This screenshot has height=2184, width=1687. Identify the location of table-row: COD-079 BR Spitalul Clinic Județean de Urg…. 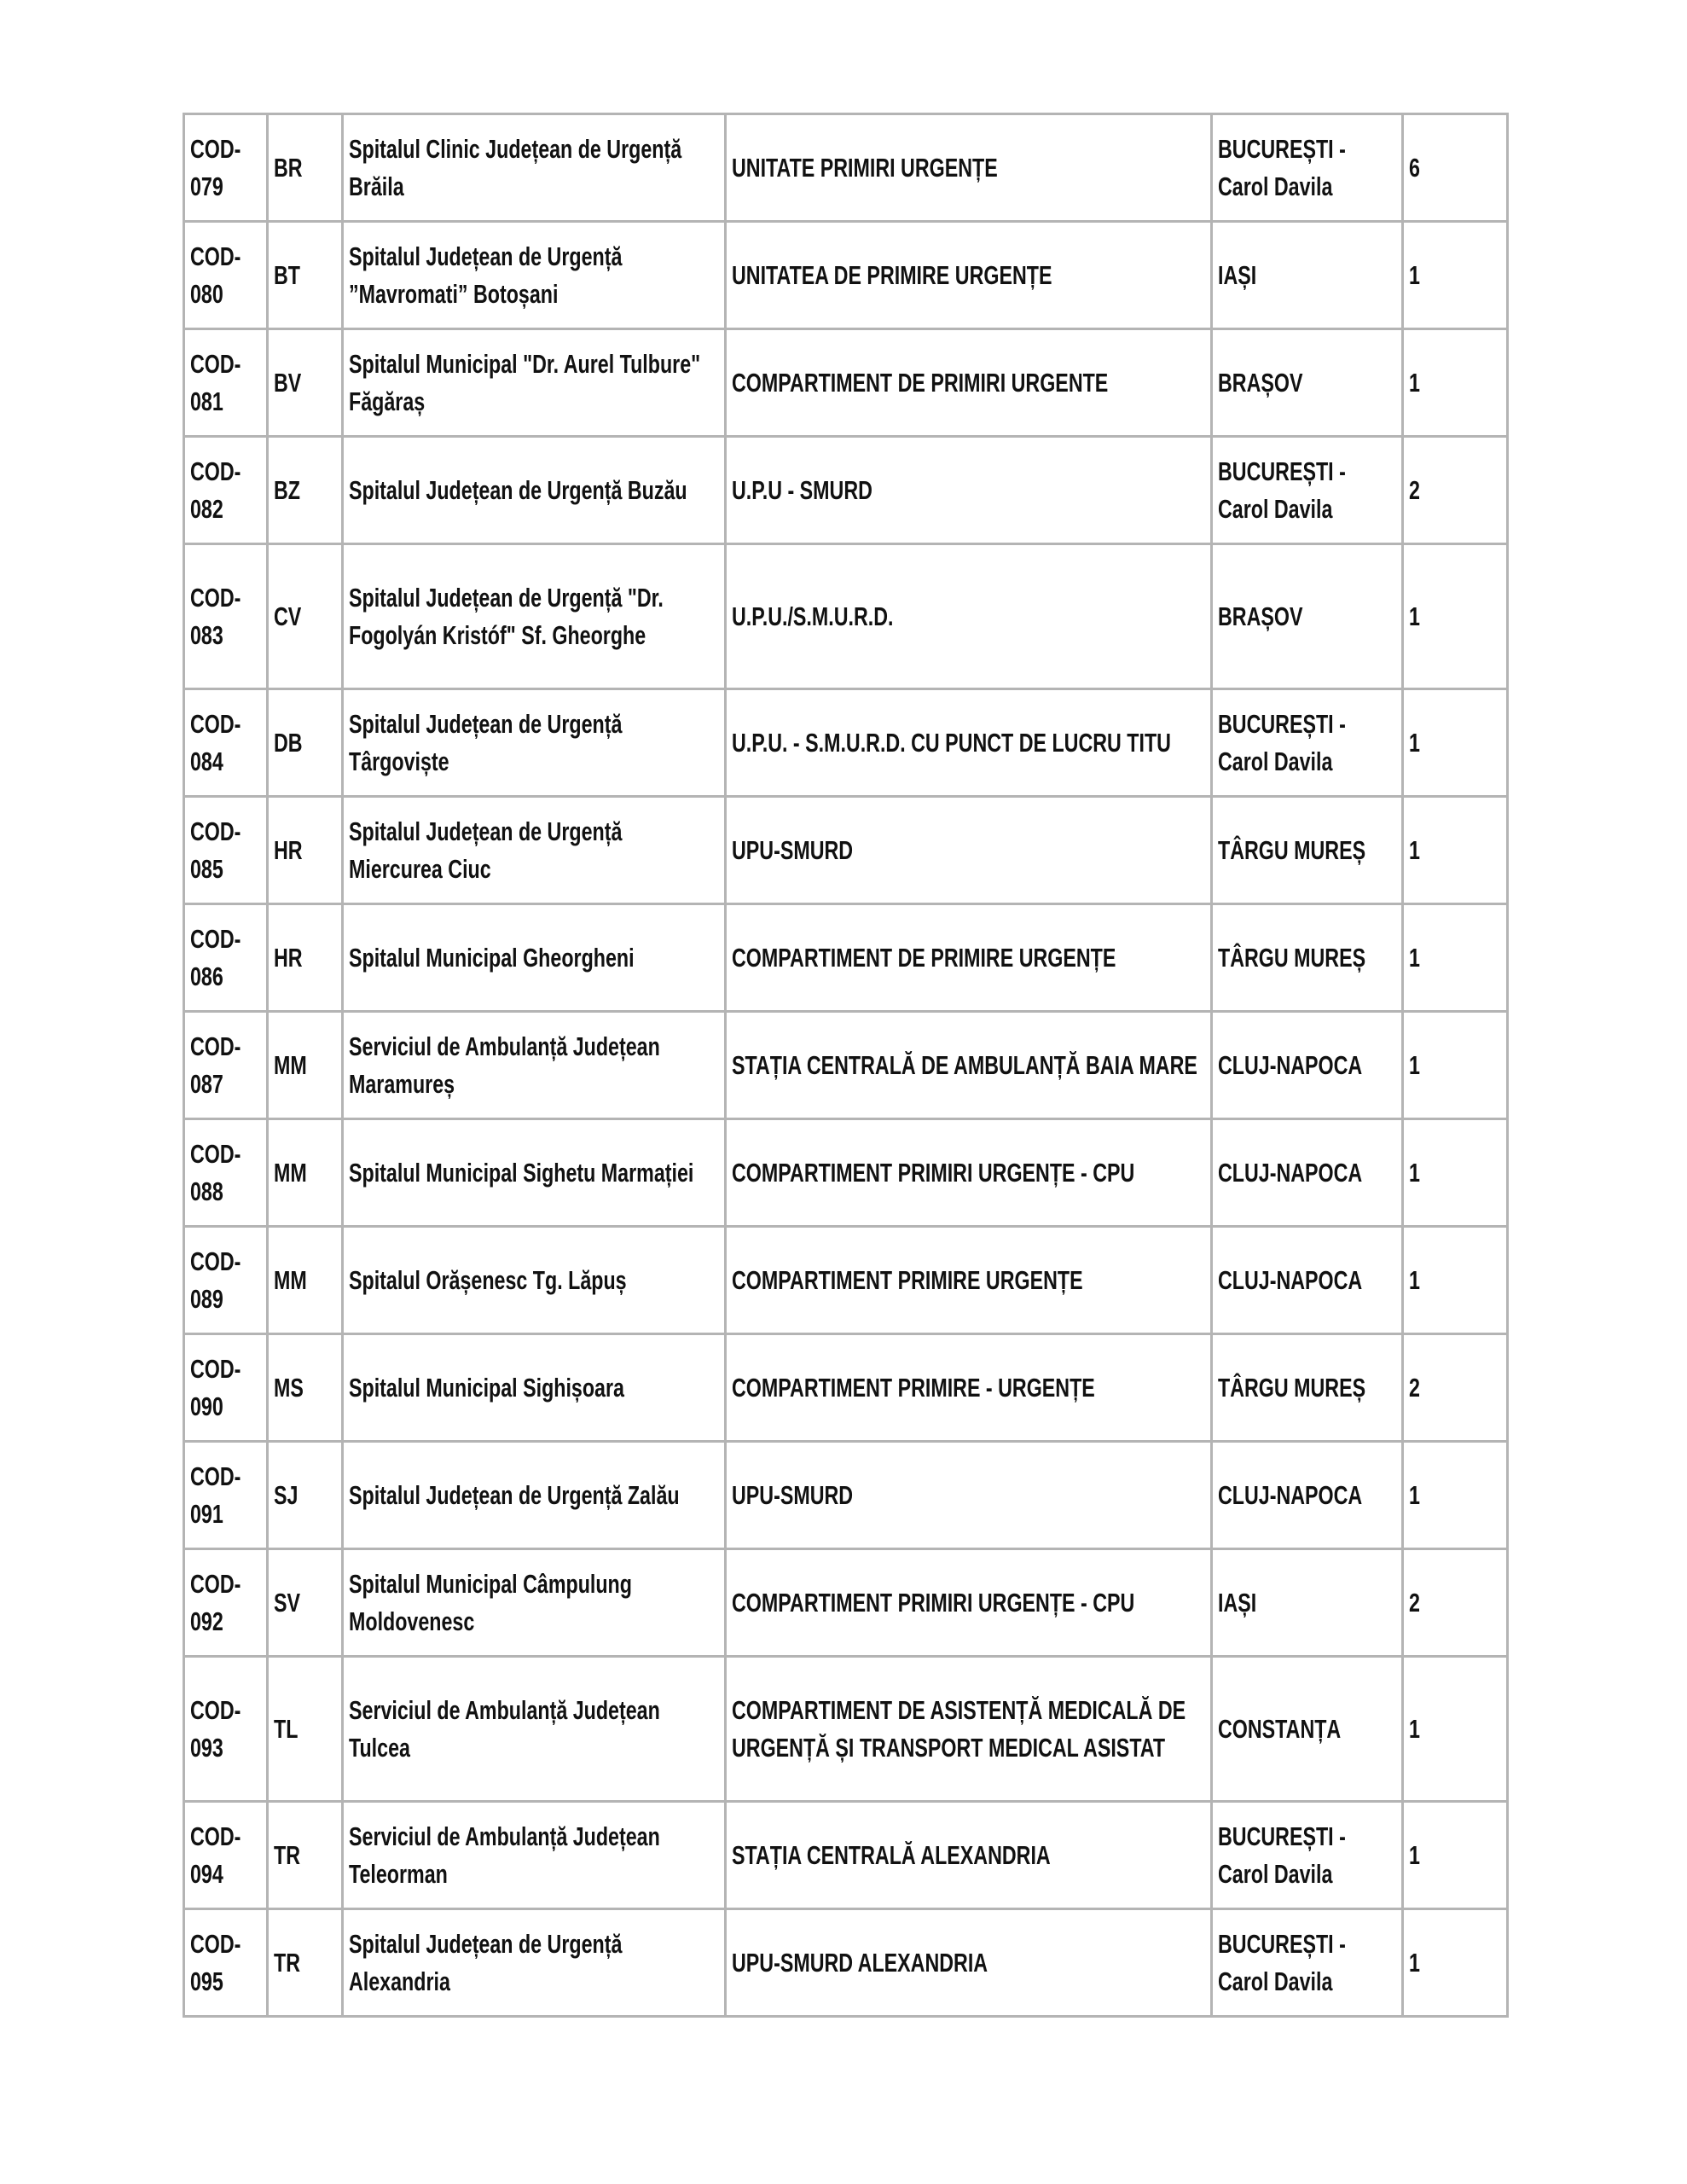
(846, 168).